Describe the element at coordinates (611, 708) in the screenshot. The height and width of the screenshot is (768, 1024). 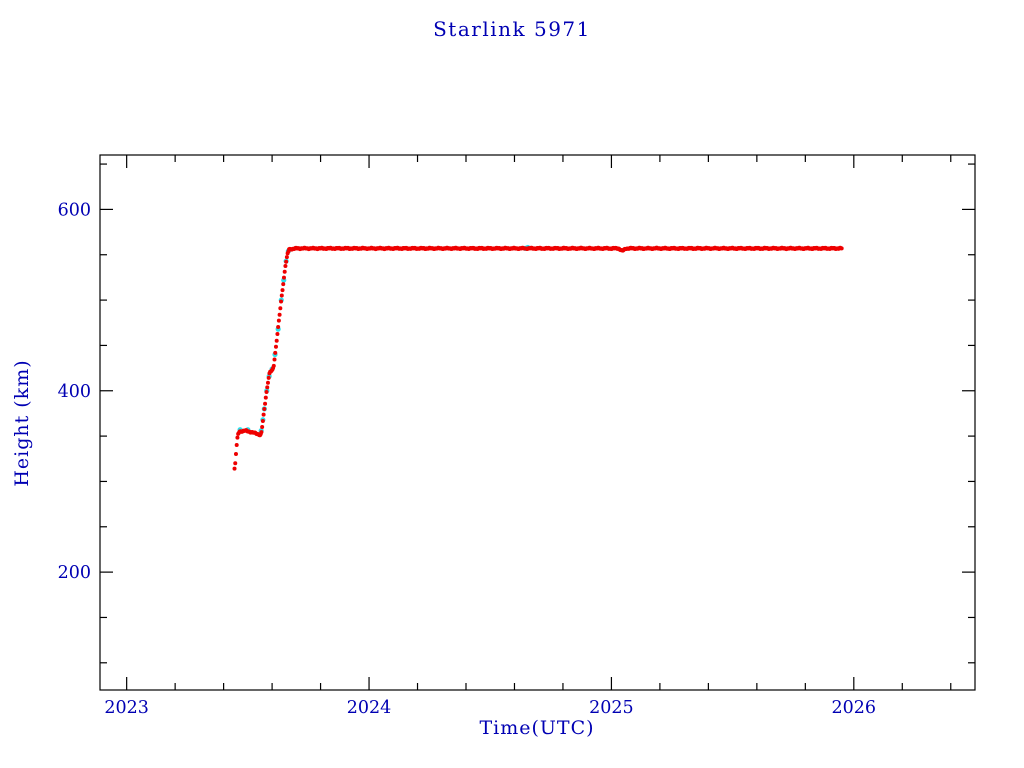
I see `x-tick-label: 2025` at that location.